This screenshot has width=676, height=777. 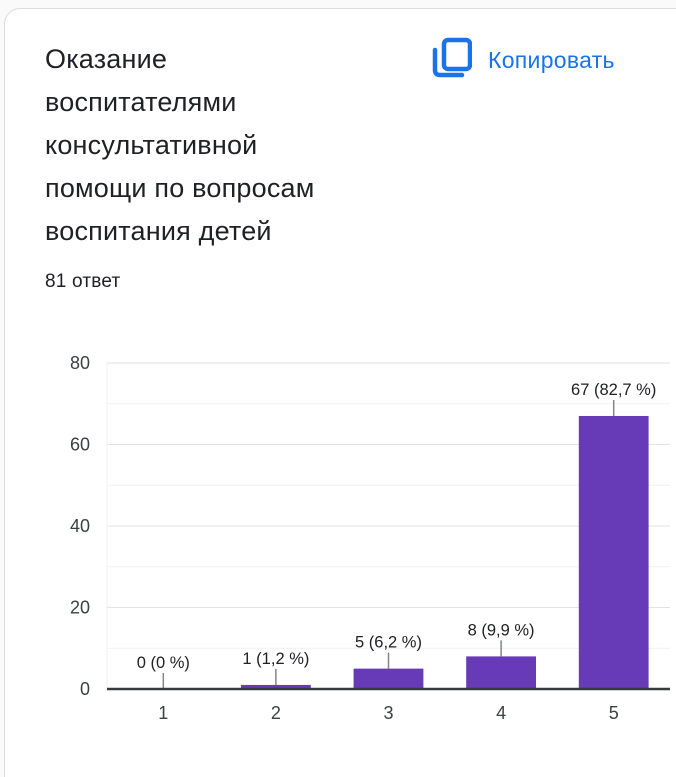 What do you see at coordinates (80, 526) in the screenshot?
I see `y-tick-label: 40` at bounding box center [80, 526].